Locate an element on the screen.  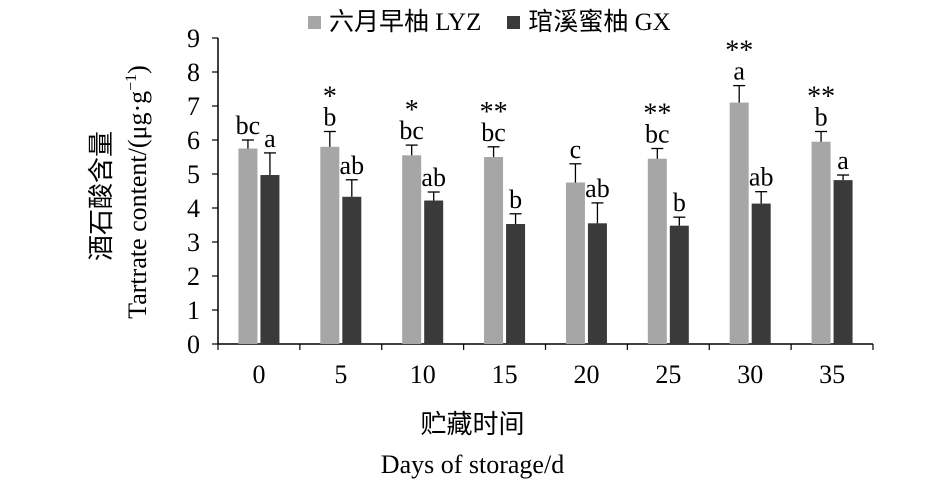
y-tick-label: 9 is located at coordinates (193, 38).